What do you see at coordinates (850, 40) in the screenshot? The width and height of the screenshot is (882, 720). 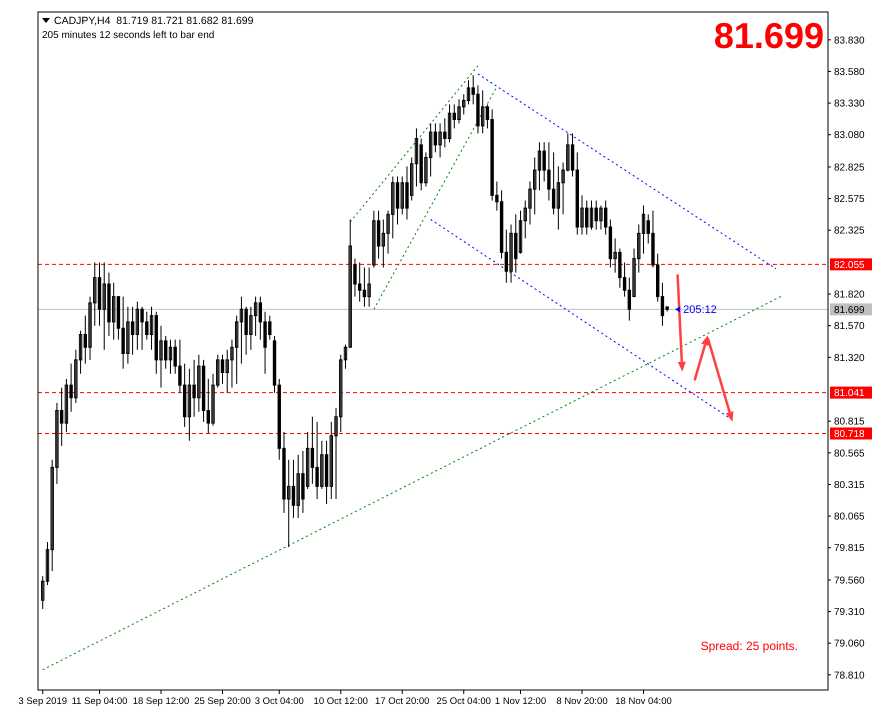 I see `y-tick-label: 83.830` at bounding box center [850, 40].